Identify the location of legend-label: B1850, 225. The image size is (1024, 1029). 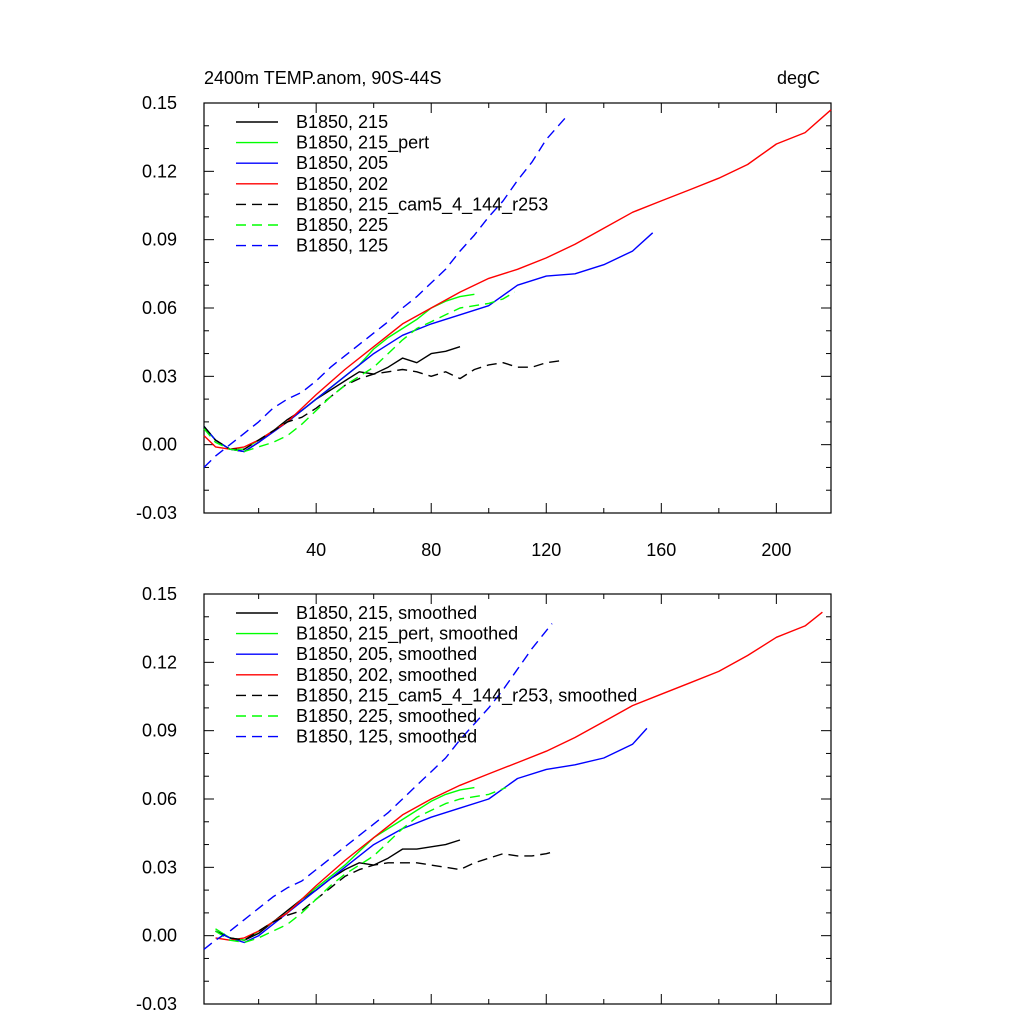
(342, 225).